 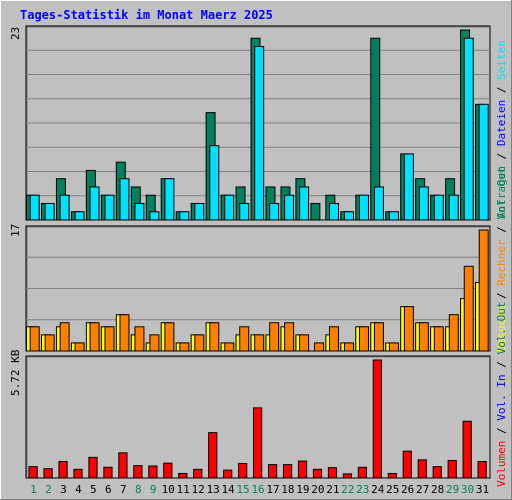 I want to click on x-tick-label: 24, so click(x=378, y=489).